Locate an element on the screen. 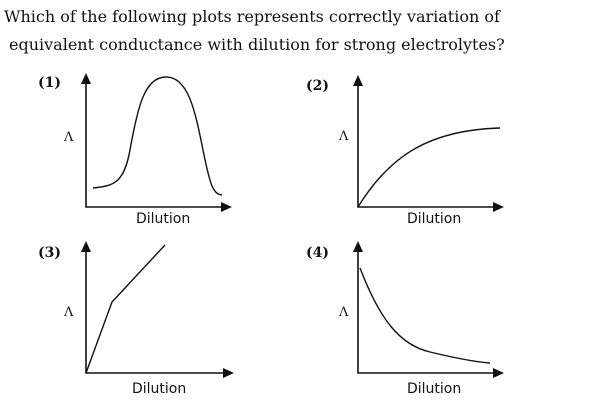 The image size is (600, 411). plot-2: (2) Λ Dilution is located at coordinates (405, 151).